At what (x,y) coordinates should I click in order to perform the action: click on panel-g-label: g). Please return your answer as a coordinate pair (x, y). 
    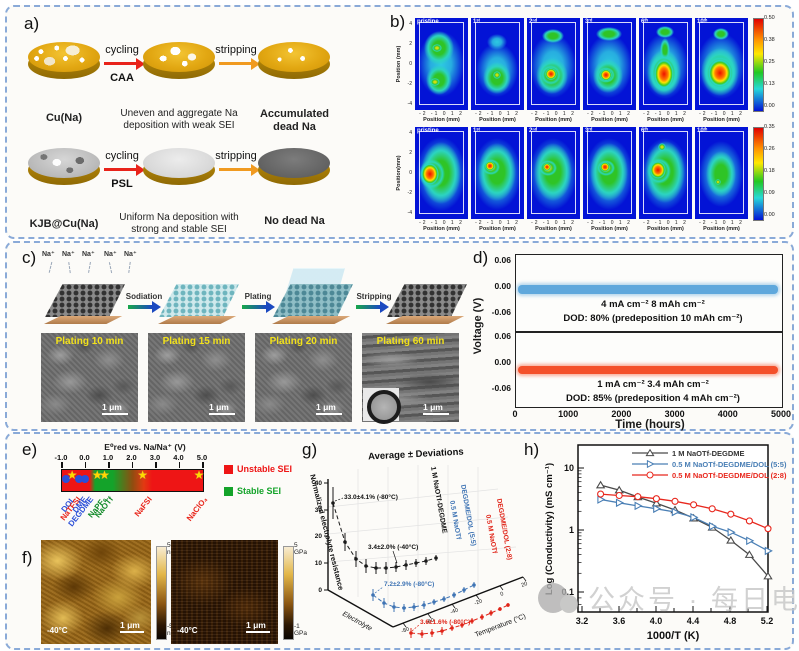
    Looking at the image, I should click on (310, 449).